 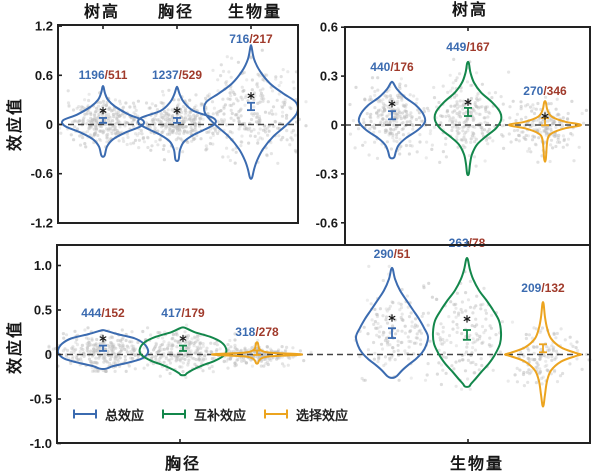 What do you see at coordinates (108, 414) in the screenshot?
I see `legend-item-total: 总效应` at bounding box center [108, 414].